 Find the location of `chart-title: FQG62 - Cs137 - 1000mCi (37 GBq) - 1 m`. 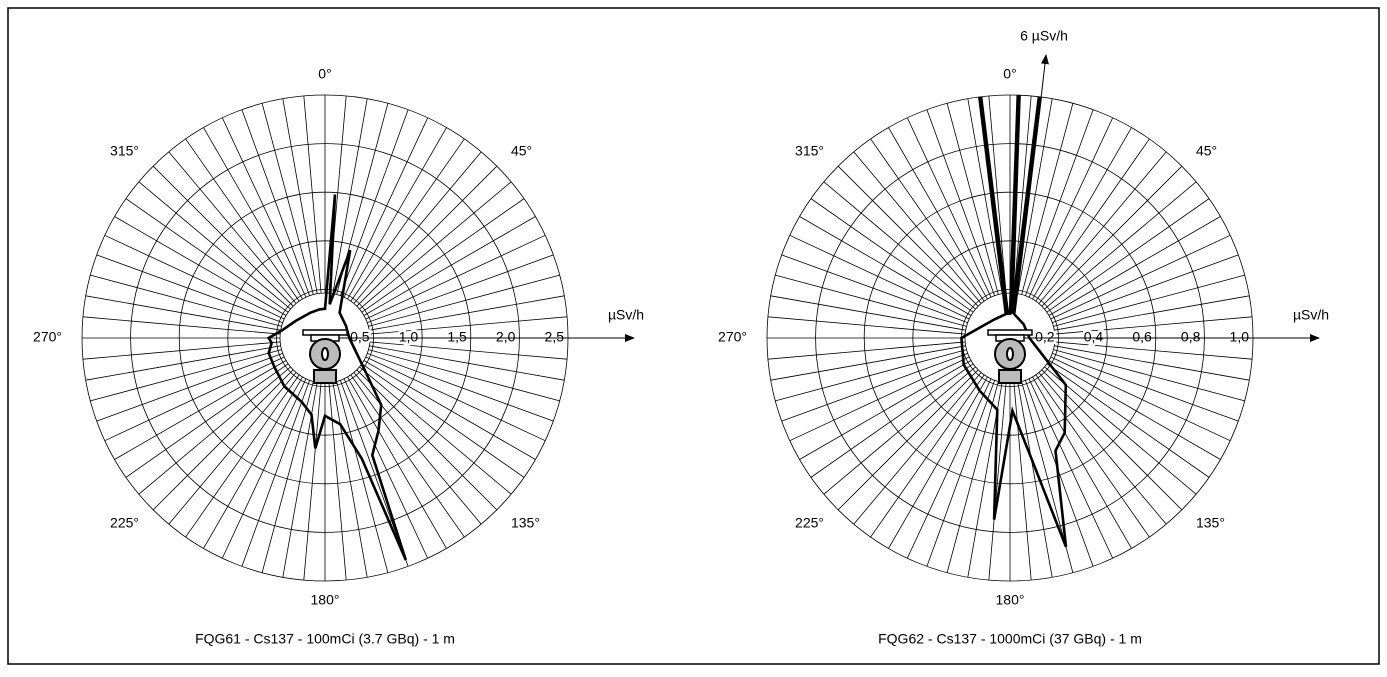

chart-title: FQG62 - Cs137 - 1000mCi (37 GBq) - 1 m is located at coordinates (1010, 639).